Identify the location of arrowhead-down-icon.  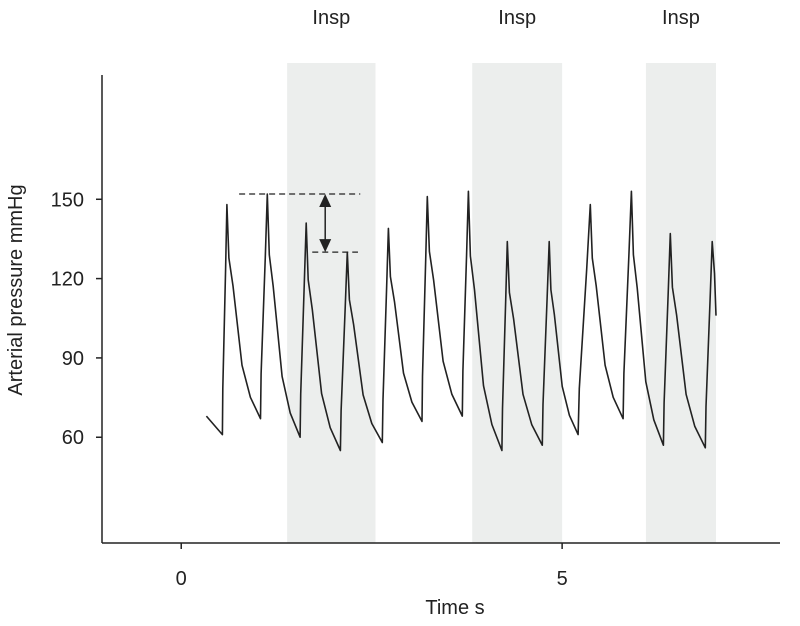
(325, 246).